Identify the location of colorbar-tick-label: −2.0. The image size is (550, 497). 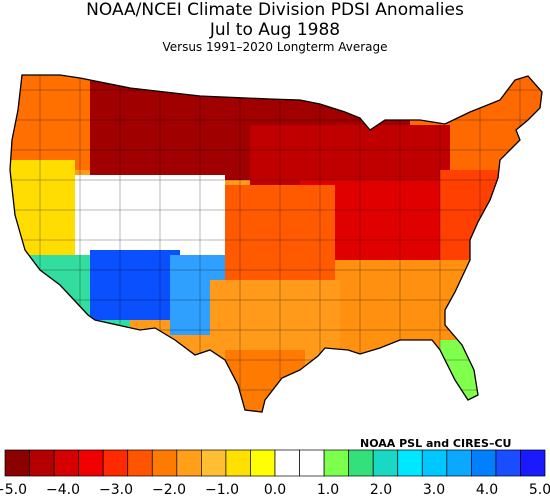
(169, 489).